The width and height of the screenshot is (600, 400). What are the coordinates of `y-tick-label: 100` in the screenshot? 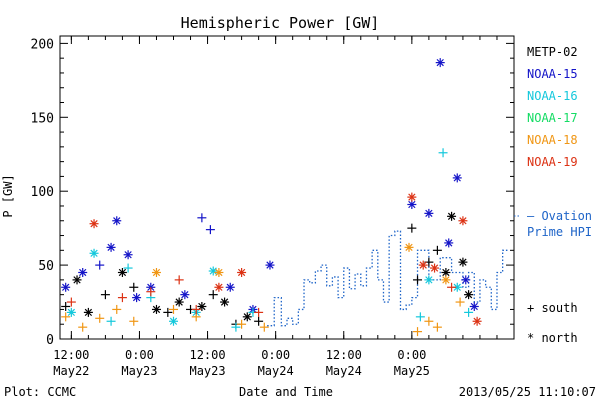 It's located at (42, 192).